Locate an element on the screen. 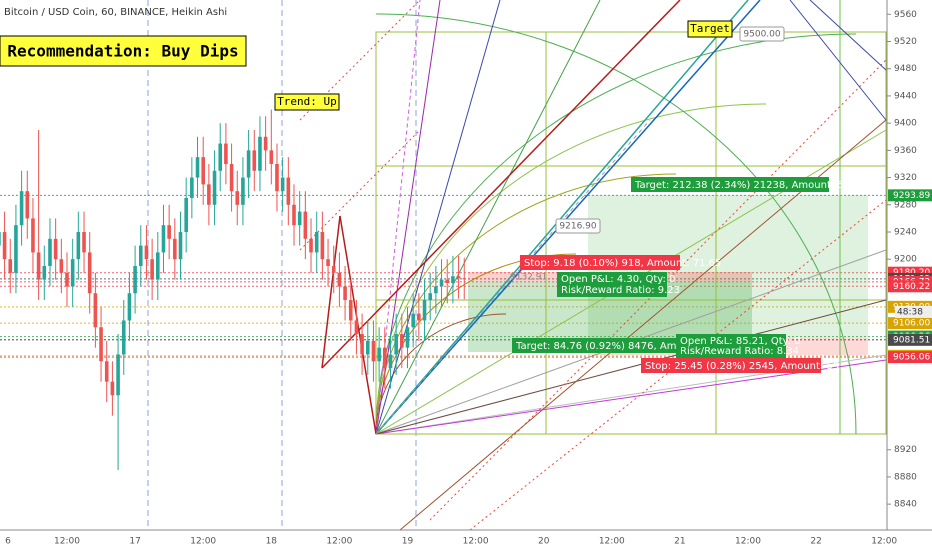 The height and width of the screenshot is (554, 932). price-label: 9293.89 is located at coordinates (911, 196).